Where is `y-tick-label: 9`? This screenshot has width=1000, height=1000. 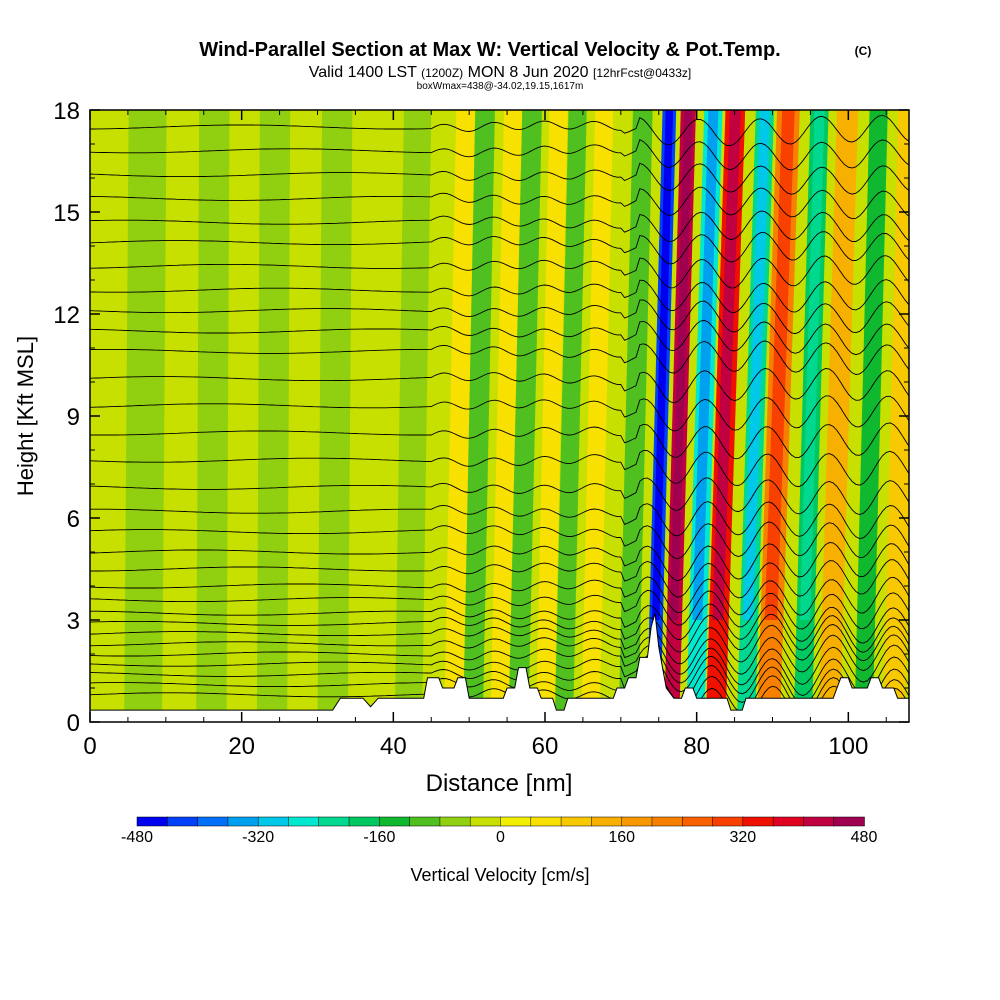
y-tick-label: 9 is located at coordinates (73, 417).